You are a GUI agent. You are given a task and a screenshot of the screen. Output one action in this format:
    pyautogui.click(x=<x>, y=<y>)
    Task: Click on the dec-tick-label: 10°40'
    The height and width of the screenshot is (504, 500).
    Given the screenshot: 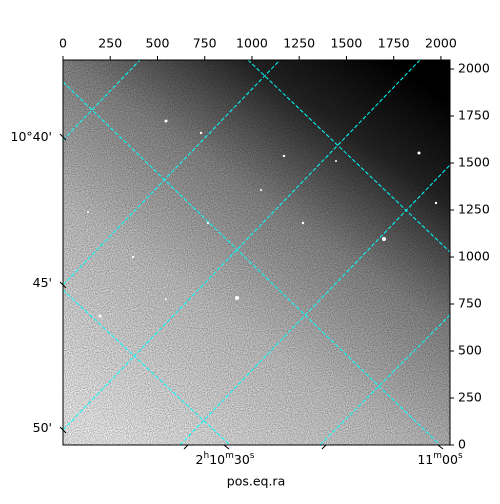 What is the action you would take?
    pyautogui.click(x=32, y=136)
    